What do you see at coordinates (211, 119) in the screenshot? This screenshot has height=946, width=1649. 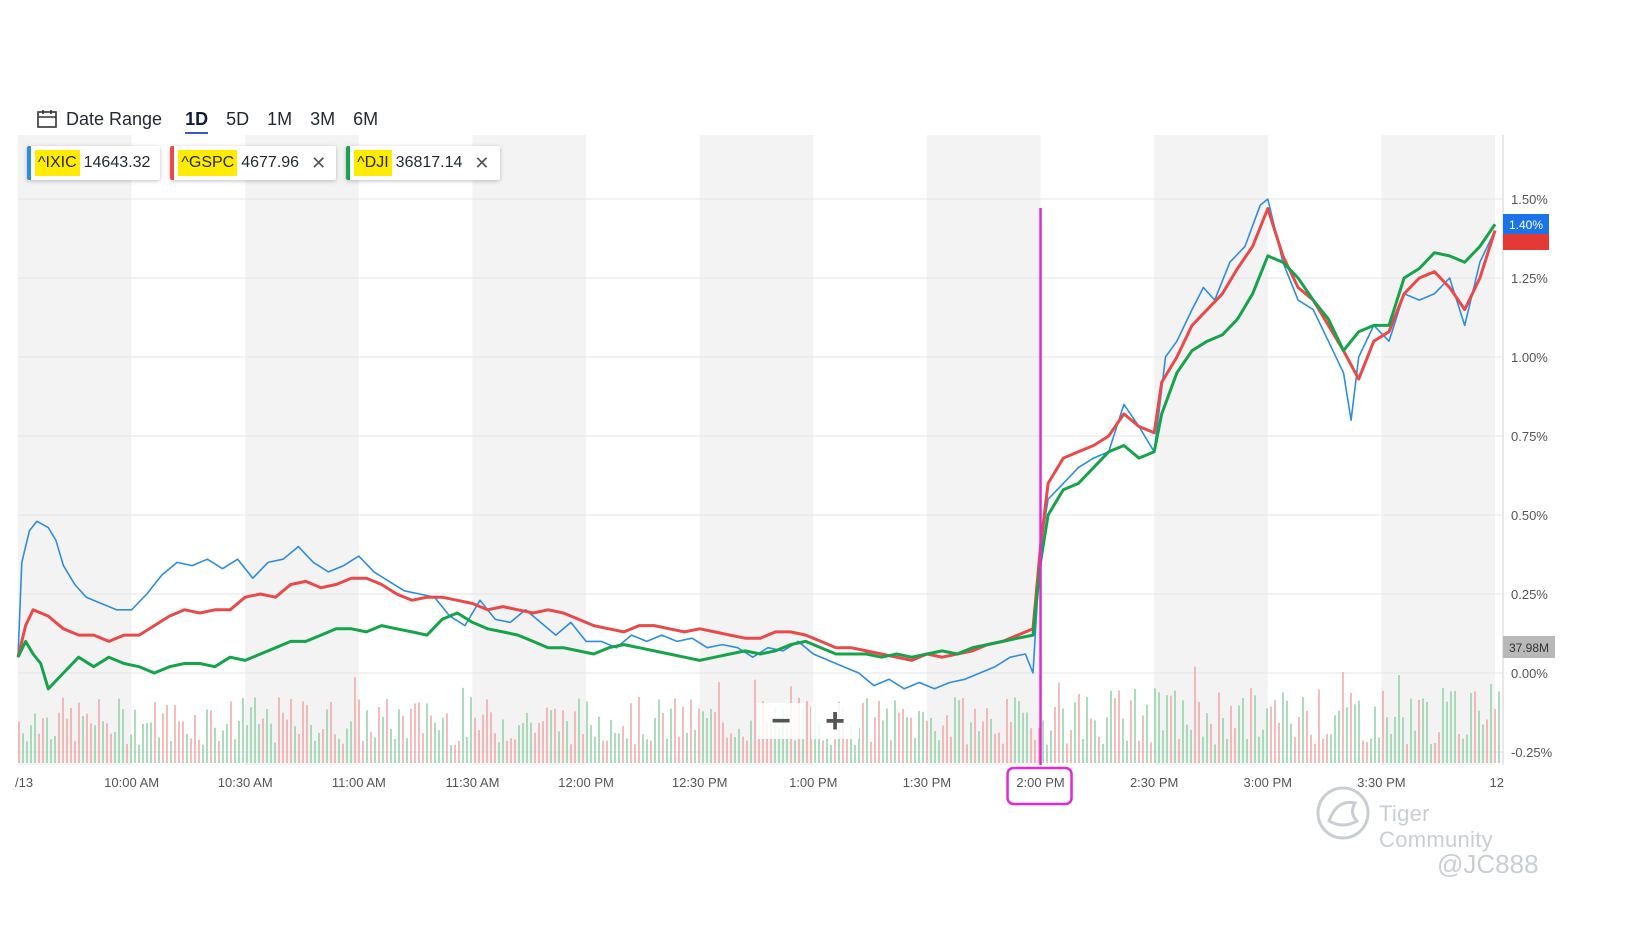 I see `range-toolbar: Date Range 1D 5D 1M 3M 6M` at bounding box center [211, 119].